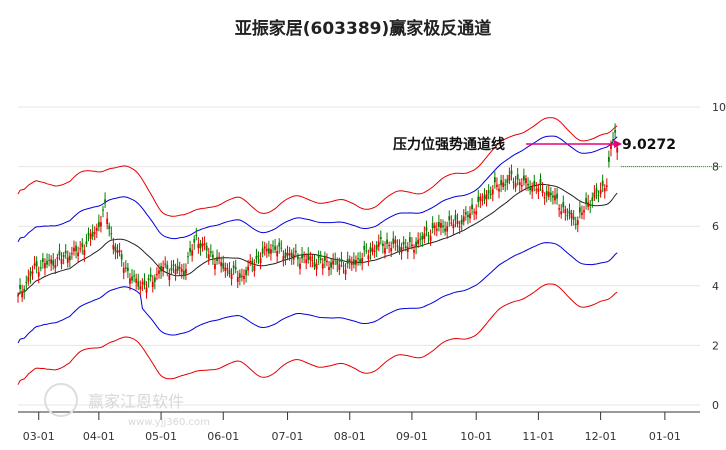 The width and height of the screenshot is (726, 450). I want to click on chart-title: 亚振家居(603389)赢家极反通道, so click(363, 29).